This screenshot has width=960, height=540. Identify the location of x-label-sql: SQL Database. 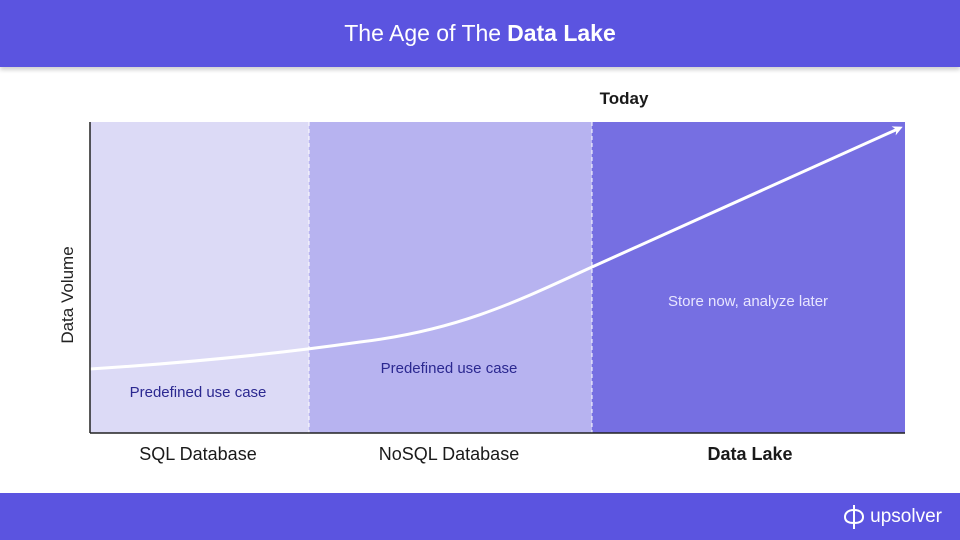
(198, 454).